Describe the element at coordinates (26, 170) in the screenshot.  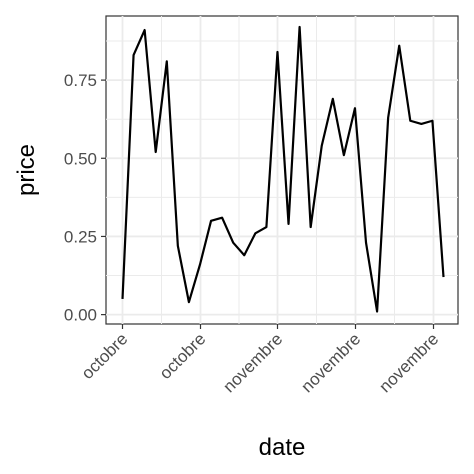
I see `y-axis-title: price` at that location.